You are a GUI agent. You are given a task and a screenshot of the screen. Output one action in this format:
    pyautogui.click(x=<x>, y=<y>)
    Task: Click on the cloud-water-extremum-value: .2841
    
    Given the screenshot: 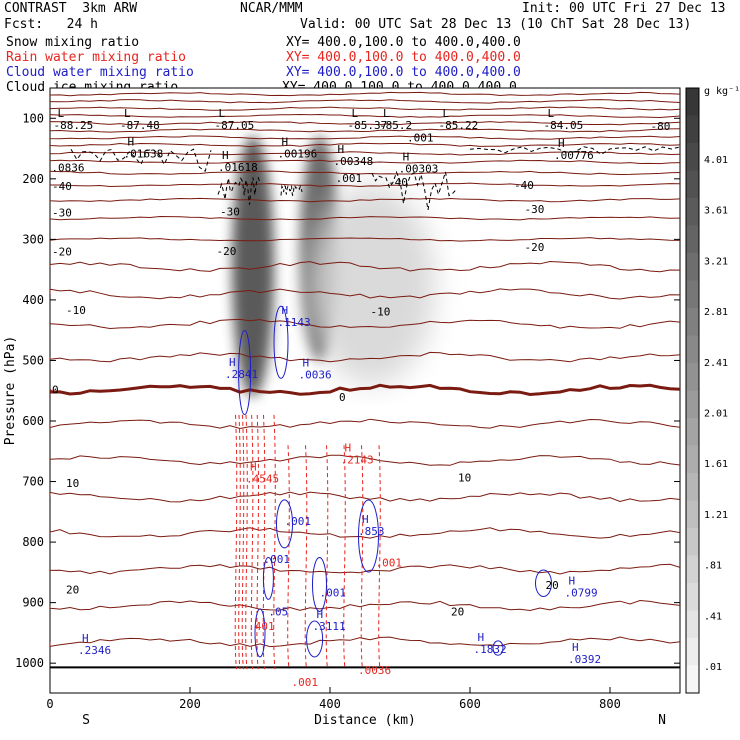 What is the action you would take?
    pyautogui.click(x=241, y=374)
    